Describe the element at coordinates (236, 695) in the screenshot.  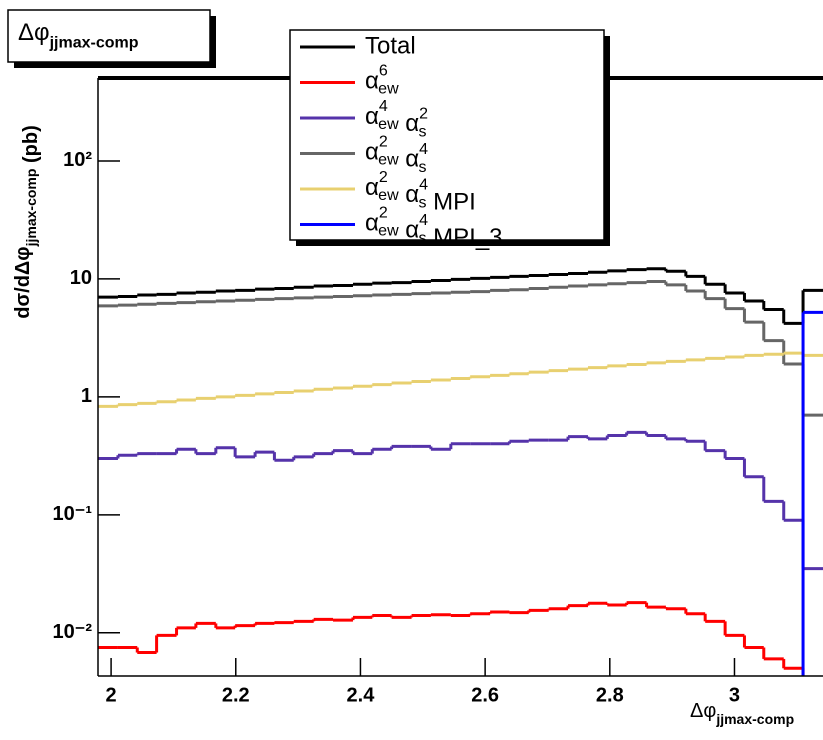
I see `x-tick-label: 2.2` at that location.